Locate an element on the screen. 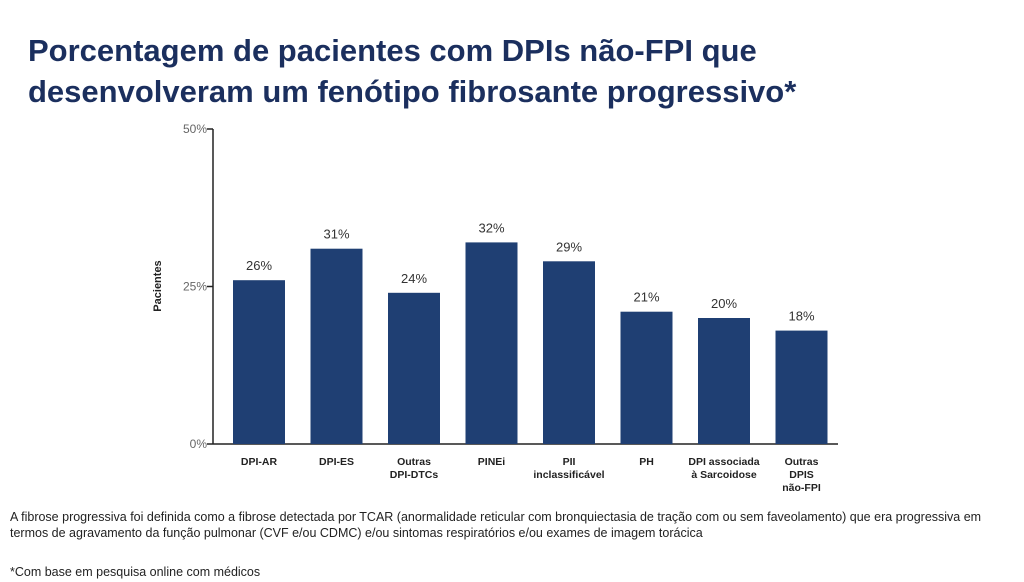 The height and width of the screenshot is (582, 1024). x-tick-label: PH is located at coordinates (646, 462).